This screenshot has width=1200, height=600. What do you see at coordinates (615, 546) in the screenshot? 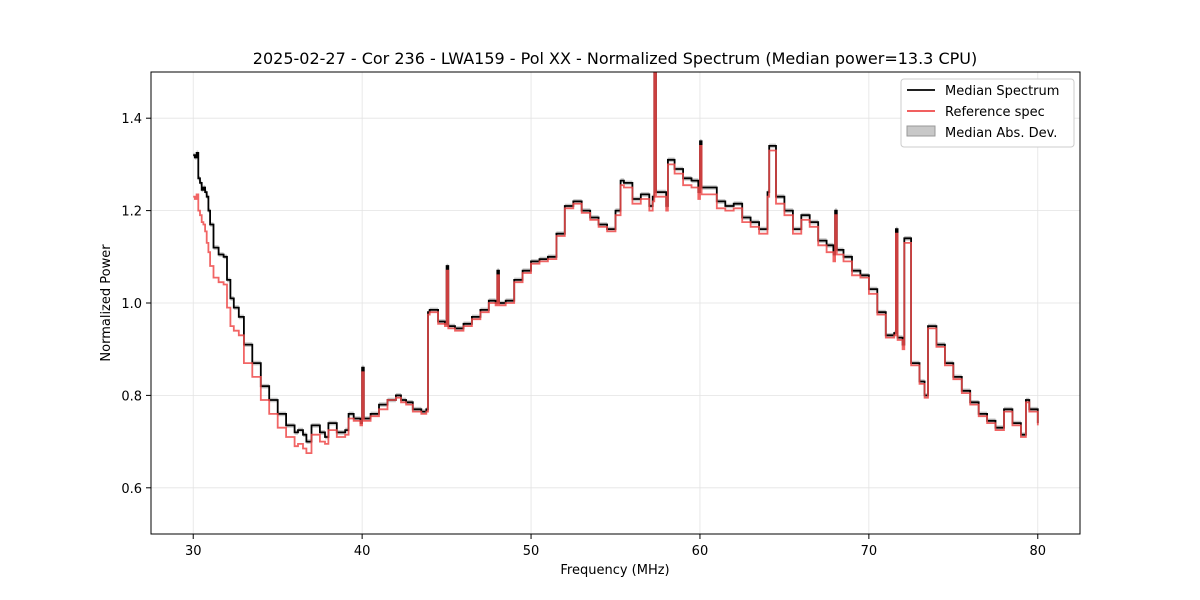
I see `x-axis-ticks: 30 40 50 60 70 80` at bounding box center [615, 546].